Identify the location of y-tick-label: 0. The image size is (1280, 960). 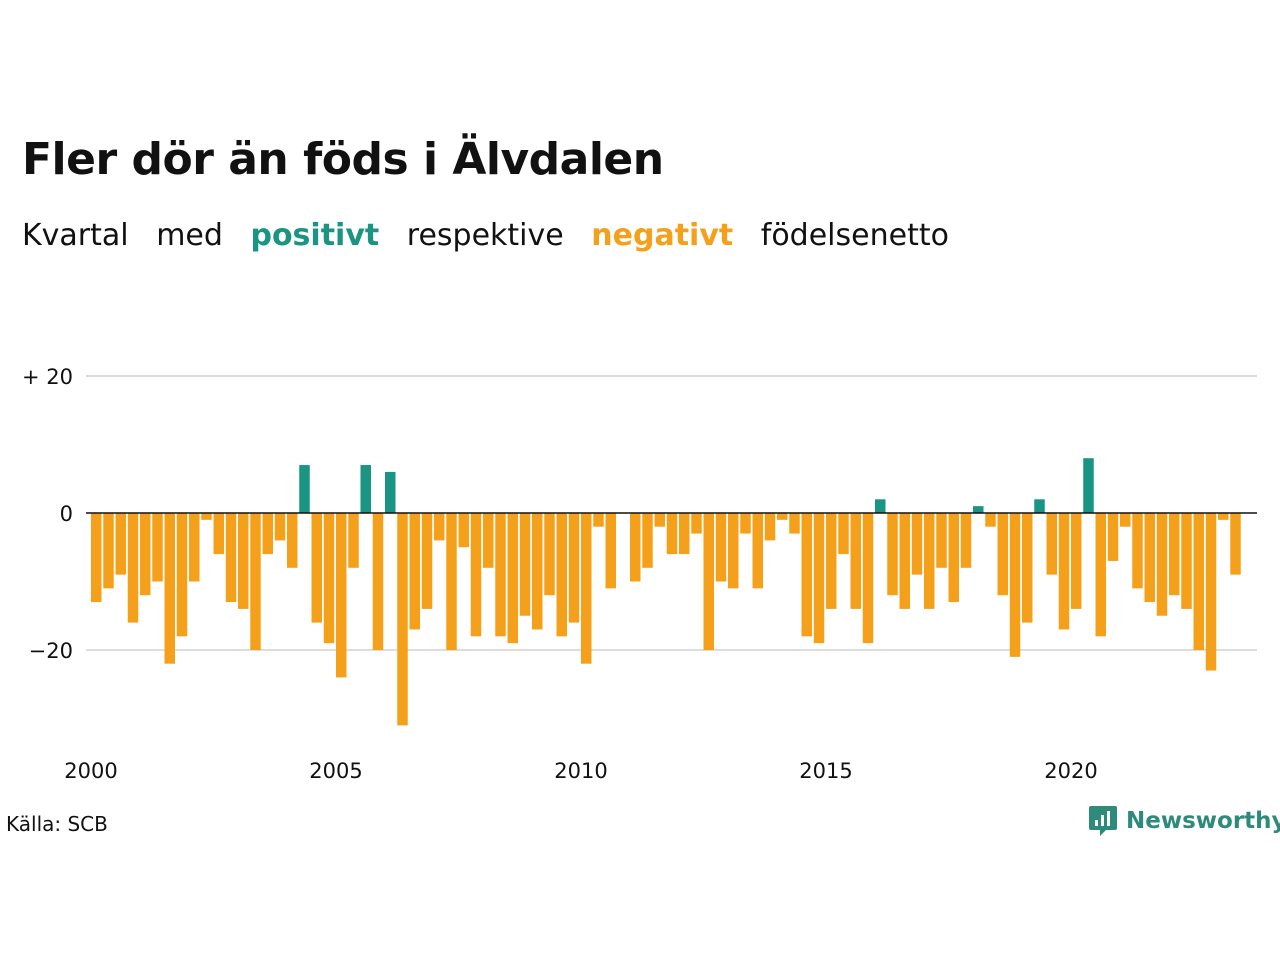
(66, 514).